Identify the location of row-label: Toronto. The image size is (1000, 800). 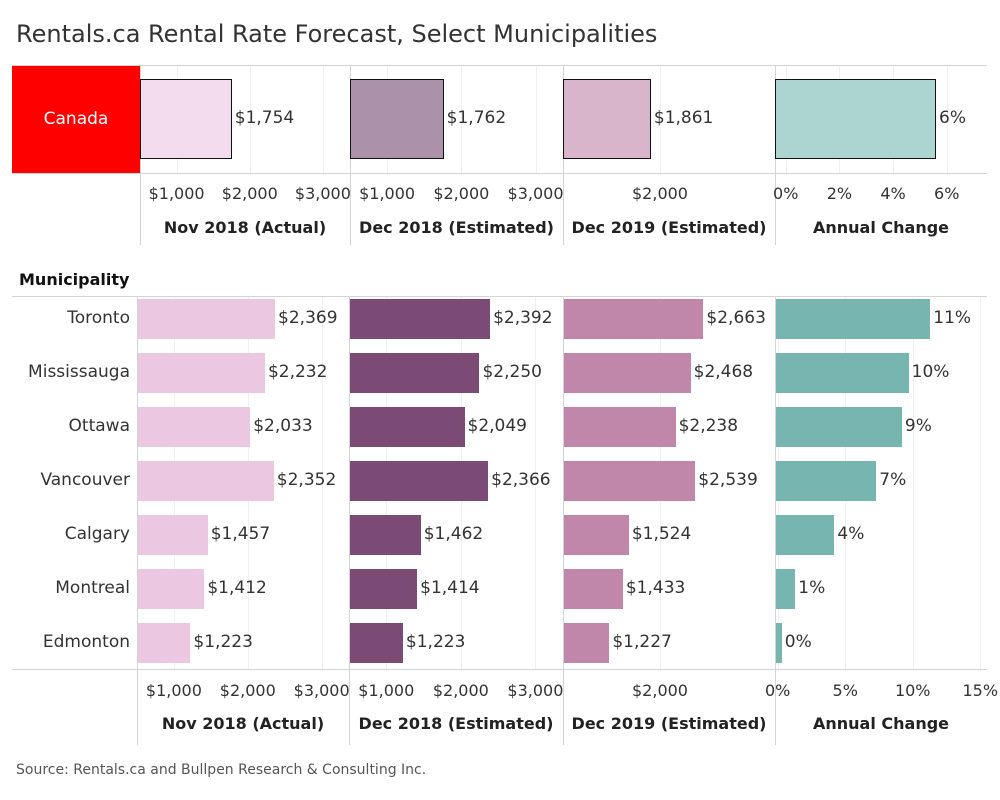
(98, 318).